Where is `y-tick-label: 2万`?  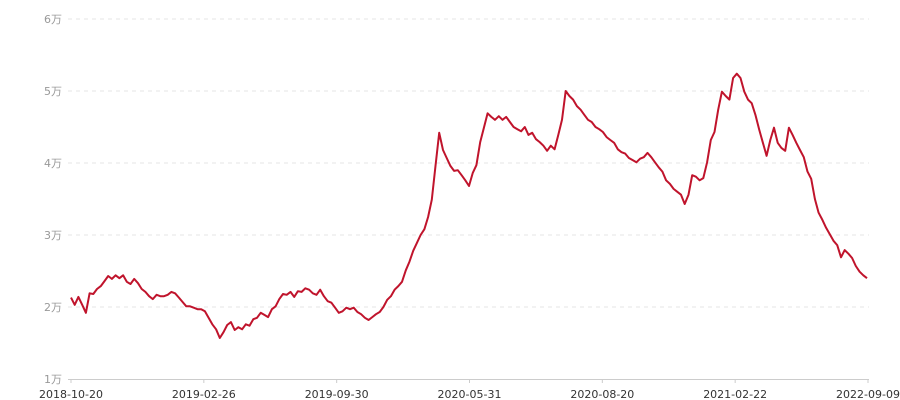 y-tick-label: 2万 is located at coordinates (53, 307).